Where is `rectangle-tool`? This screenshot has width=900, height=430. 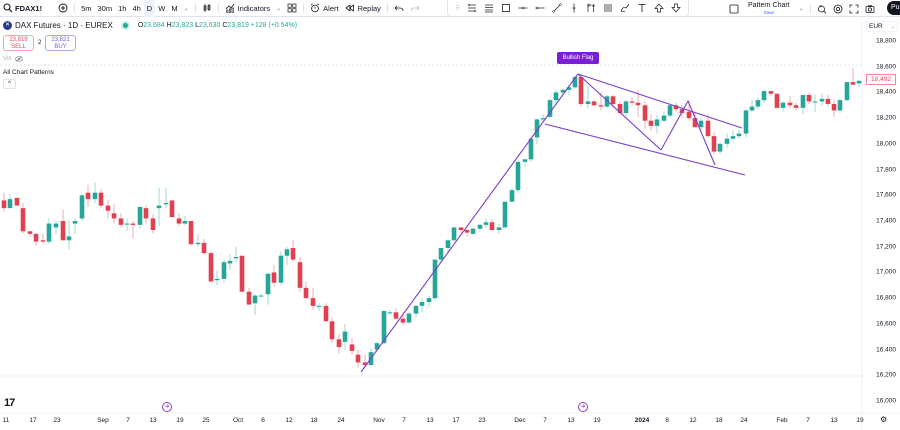
rectangle-tool is located at coordinates (505, 8).